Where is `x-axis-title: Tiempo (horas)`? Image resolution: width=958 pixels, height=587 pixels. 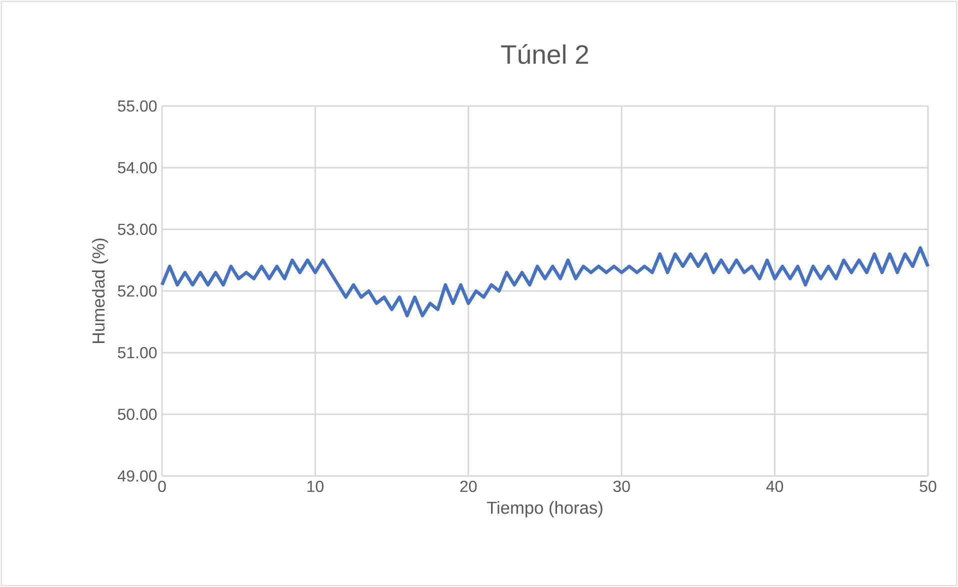 x-axis-title: Tiempo (horas) is located at coordinates (544, 509).